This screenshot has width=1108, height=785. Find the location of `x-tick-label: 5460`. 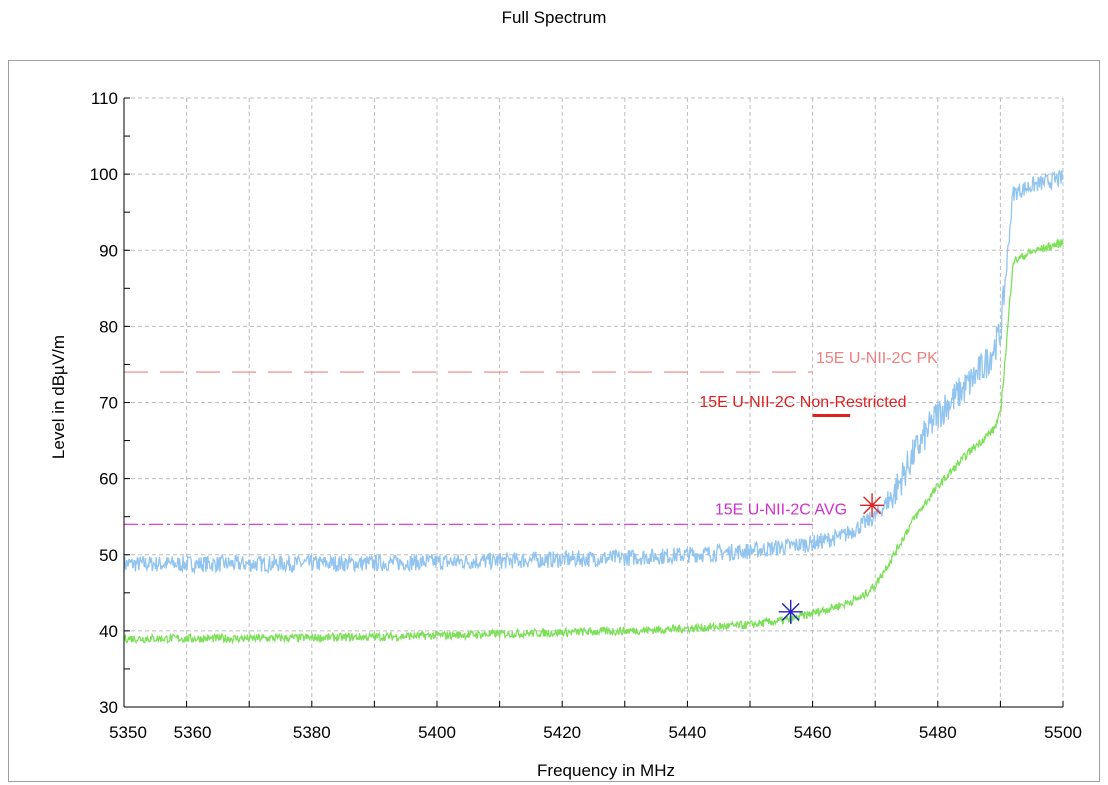

x-tick-label: 5460 is located at coordinates (813, 732).